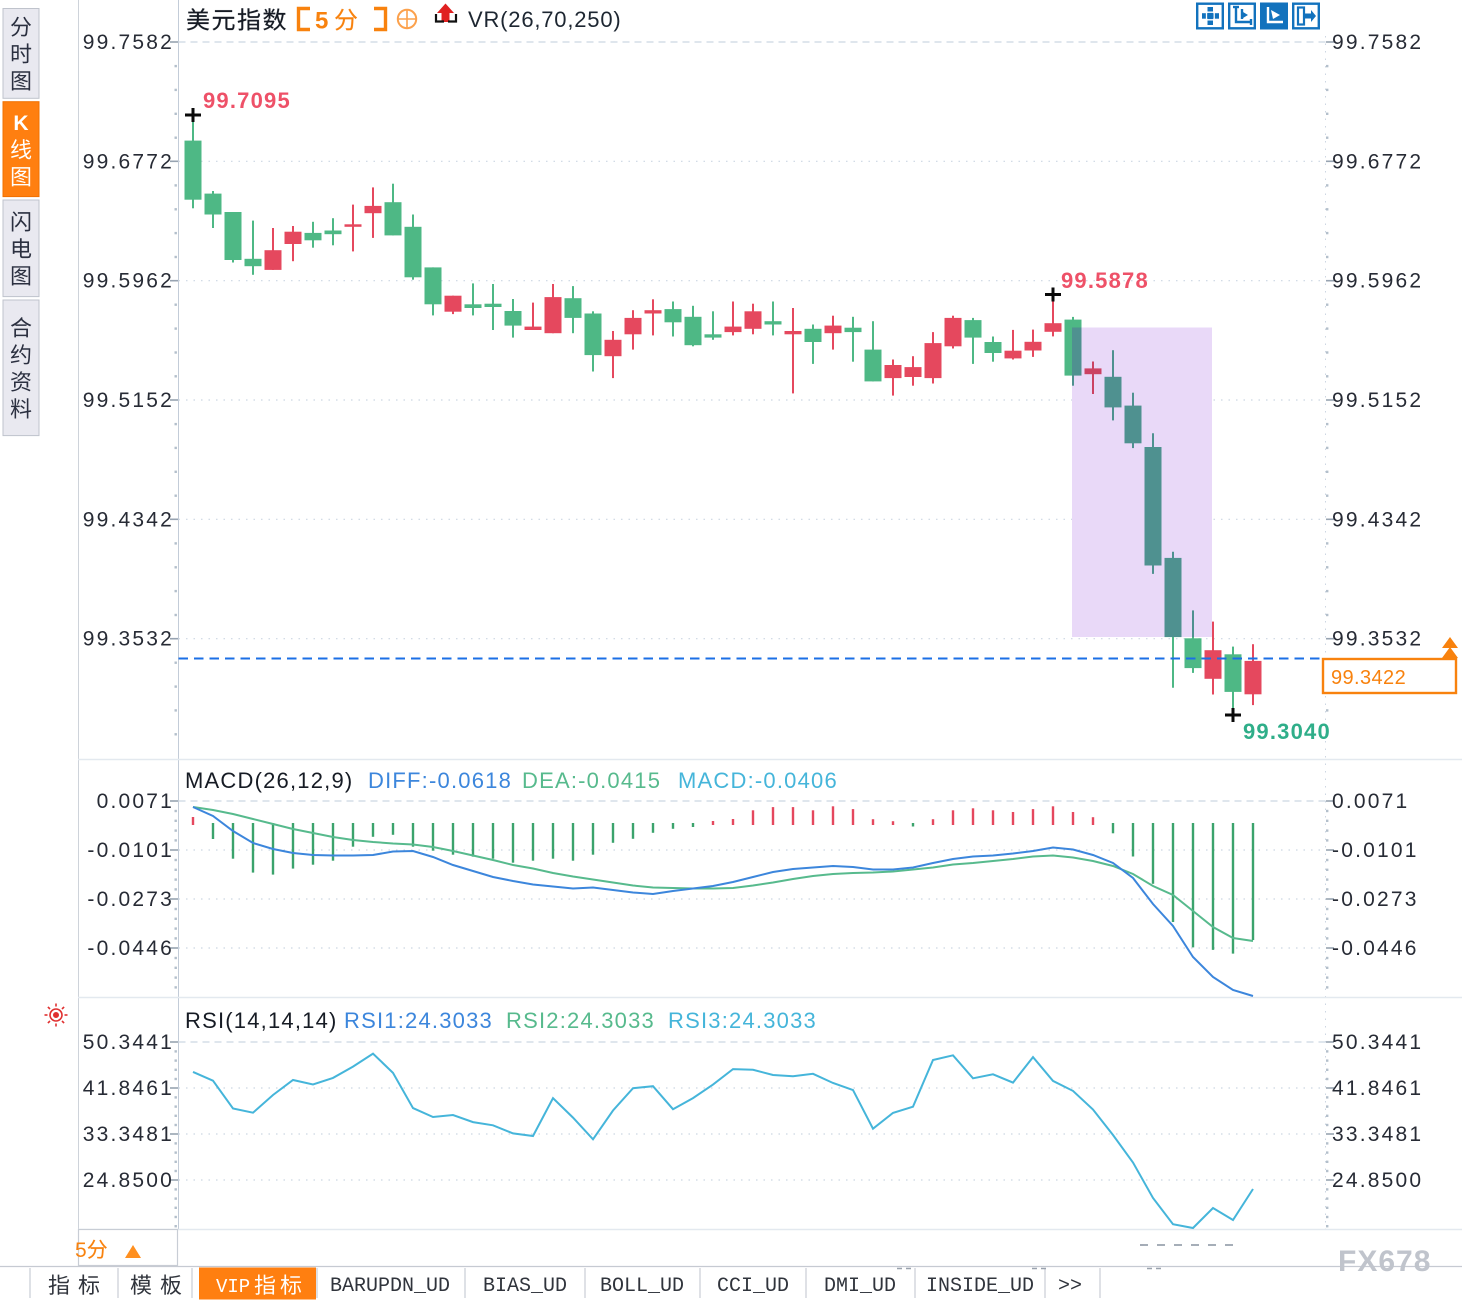  What do you see at coordinates (269, 780) in the screenshot?
I see `svg-text: MACD(26,12,9)` at bounding box center [269, 780].